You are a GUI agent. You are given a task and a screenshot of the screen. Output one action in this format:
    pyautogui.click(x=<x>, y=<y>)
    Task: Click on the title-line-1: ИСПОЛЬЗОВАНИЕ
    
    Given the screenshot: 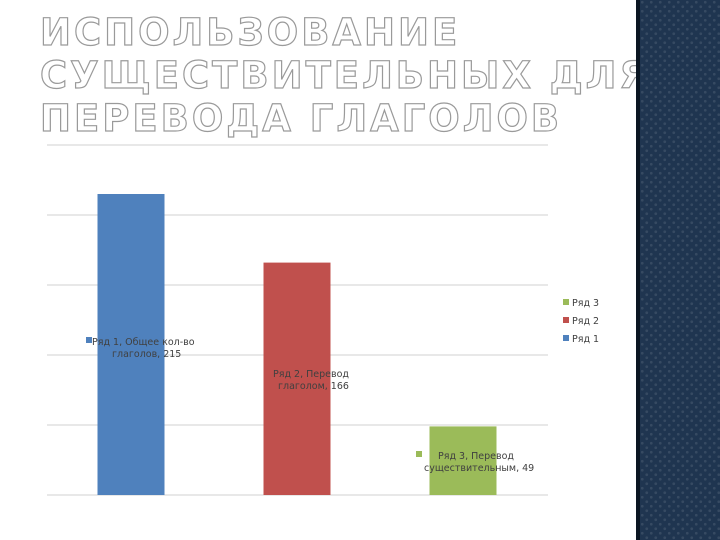 What is the action you would take?
    pyautogui.click(x=250, y=32)
    